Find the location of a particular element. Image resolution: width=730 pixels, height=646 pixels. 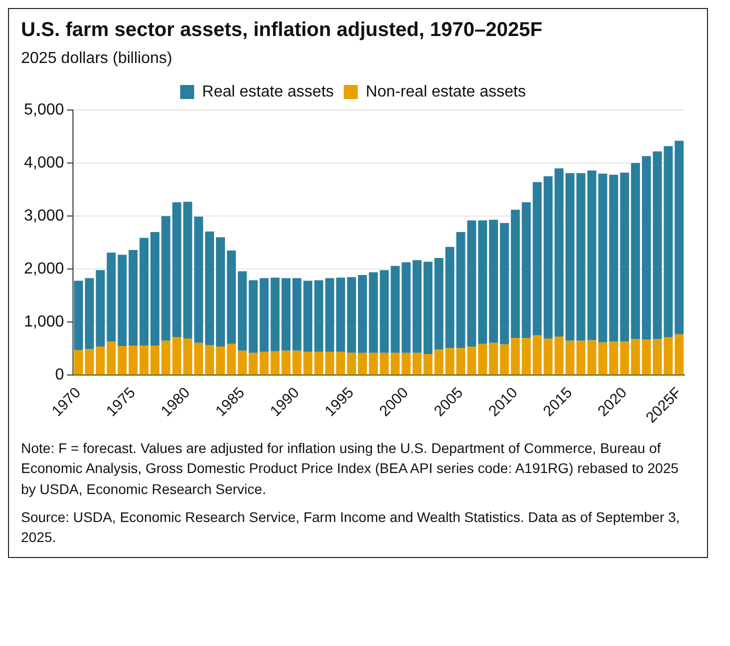

y-axis-title: 2025 dollars (billions) is located at coordinates (97, 59).